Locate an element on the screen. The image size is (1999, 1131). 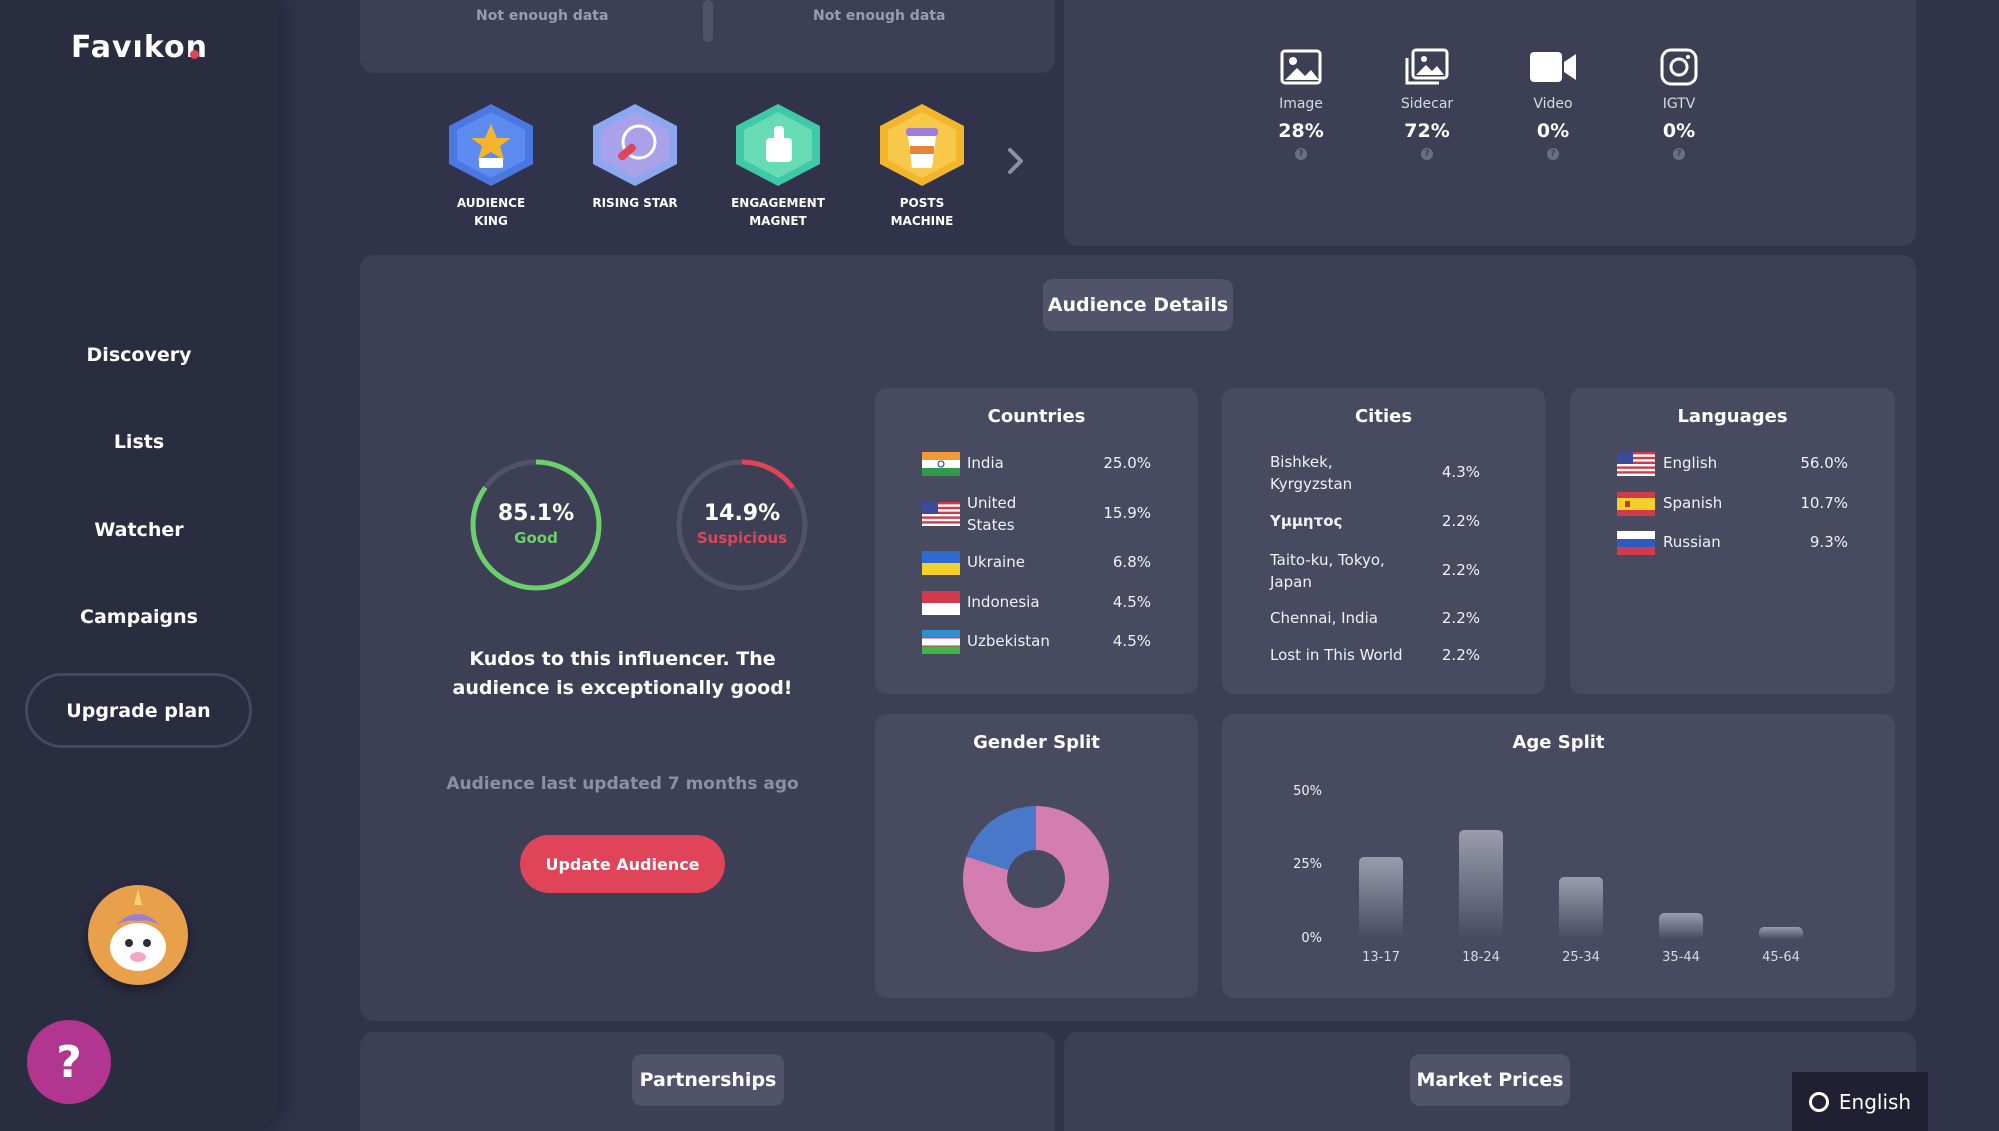
content-type-label: Sidecar is located at coordinates (1427, 104).